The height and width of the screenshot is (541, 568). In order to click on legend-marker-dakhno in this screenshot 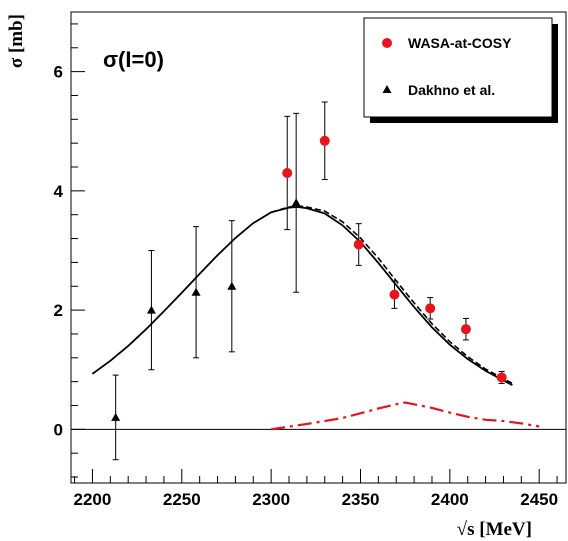, I will do `click(387, 89)`.